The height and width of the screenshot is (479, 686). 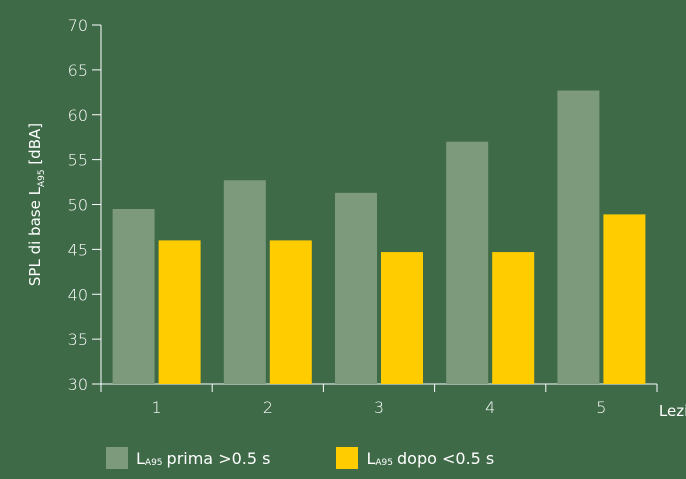 I want to click on x-tick-label: 3, so click(x=379, y=407).